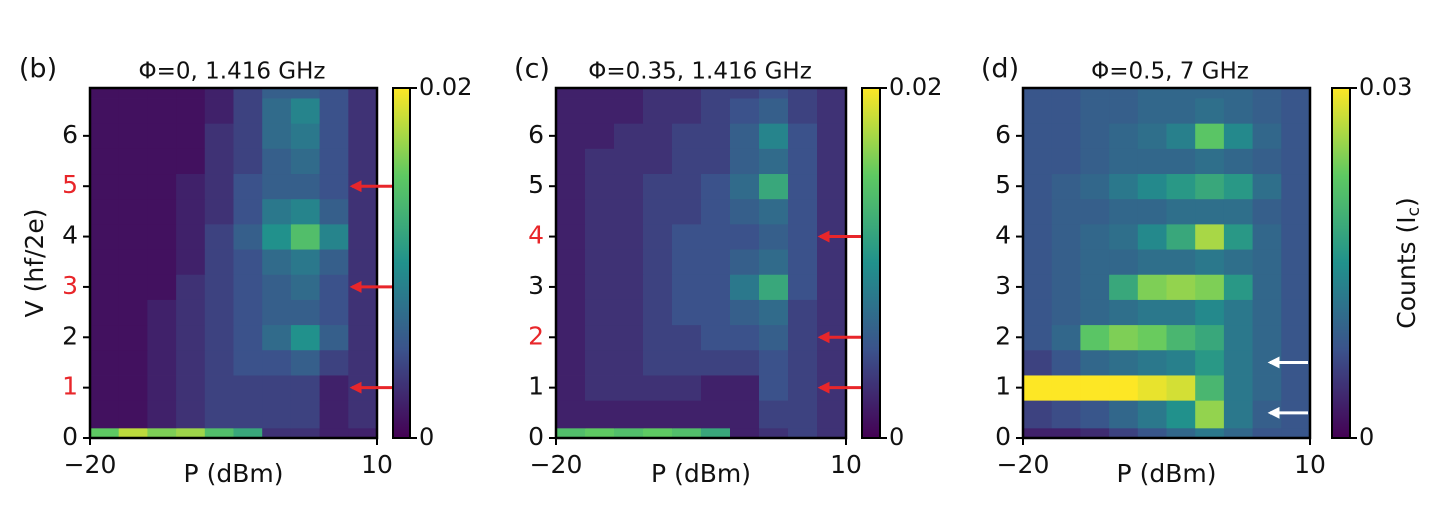  What do you see at coordinates (34, 263) in the screenshot?
I see `y-axis-label: V (hf/2e)` at bounding box center [34, 263].